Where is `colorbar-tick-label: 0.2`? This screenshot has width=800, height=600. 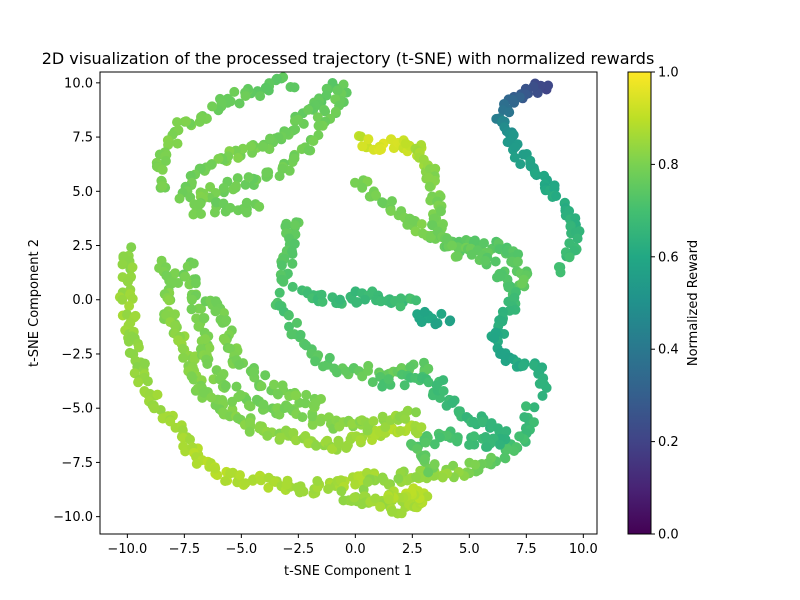 colorbar-tick-label: 0.2 is located at coordinates (668, 442).